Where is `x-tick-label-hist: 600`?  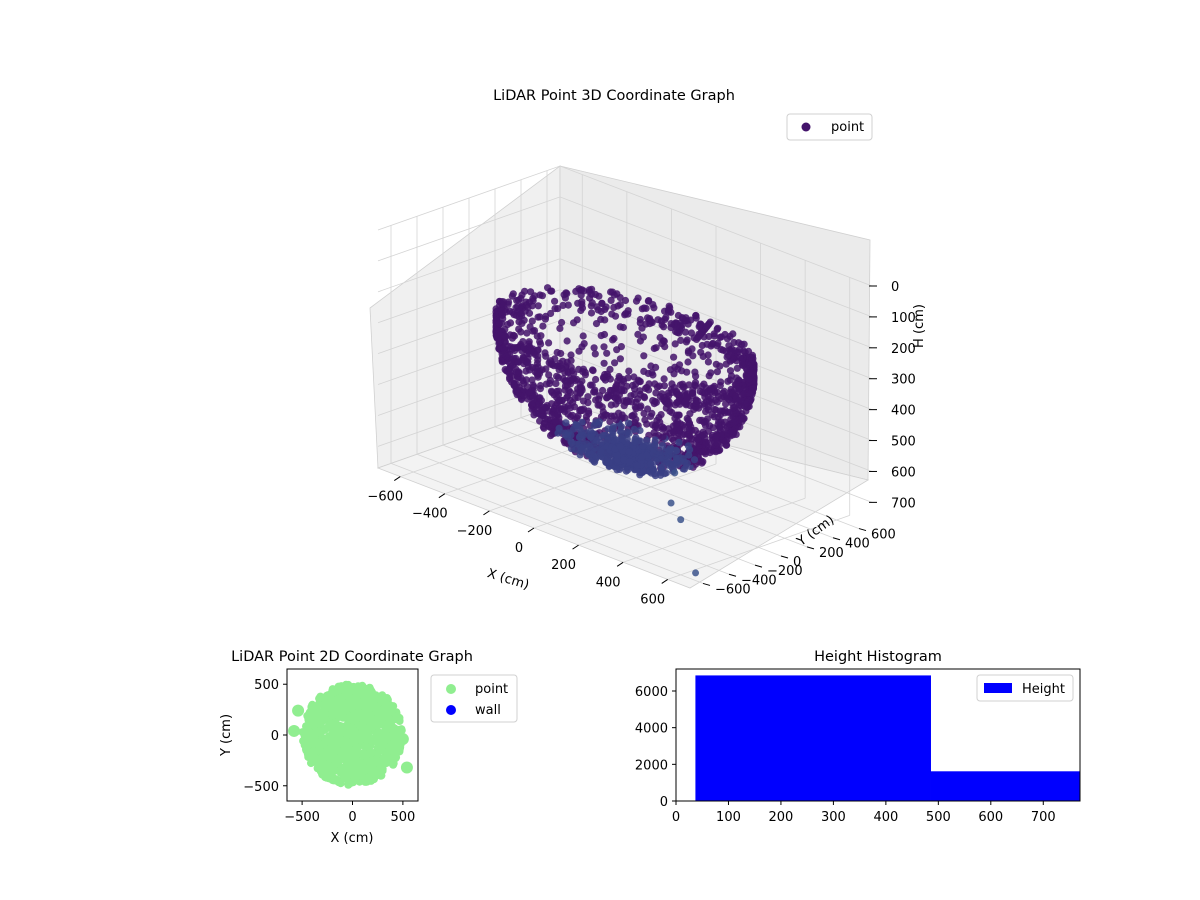 x-tick-label-hist: 600 is located at coordinates (990, 817).